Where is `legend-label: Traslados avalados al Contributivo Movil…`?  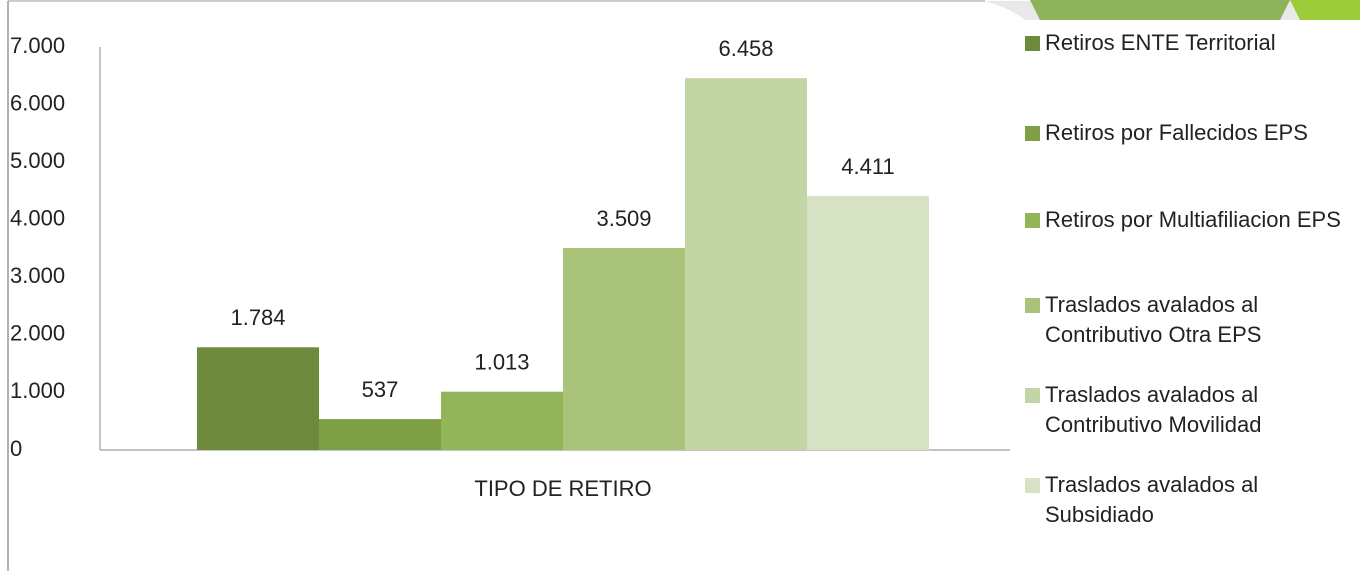
legend-label: Traslados avalados al Contributivo Movil… is located at coordinates (1153, 409).